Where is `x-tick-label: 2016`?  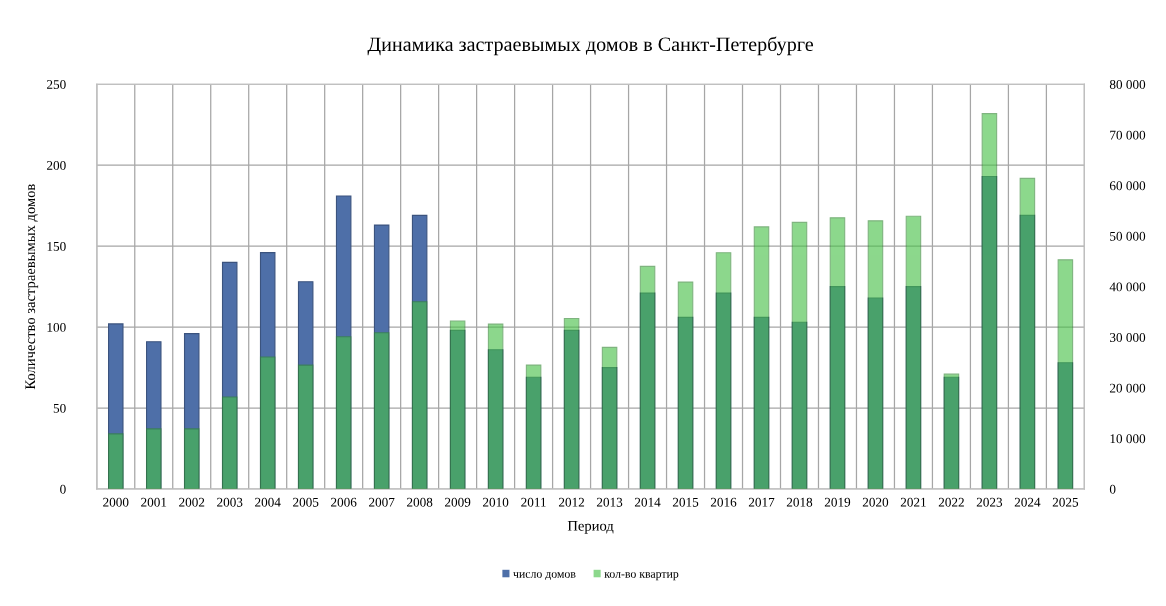
x-tick-label: 2016 is located at coordinates (723, 502).